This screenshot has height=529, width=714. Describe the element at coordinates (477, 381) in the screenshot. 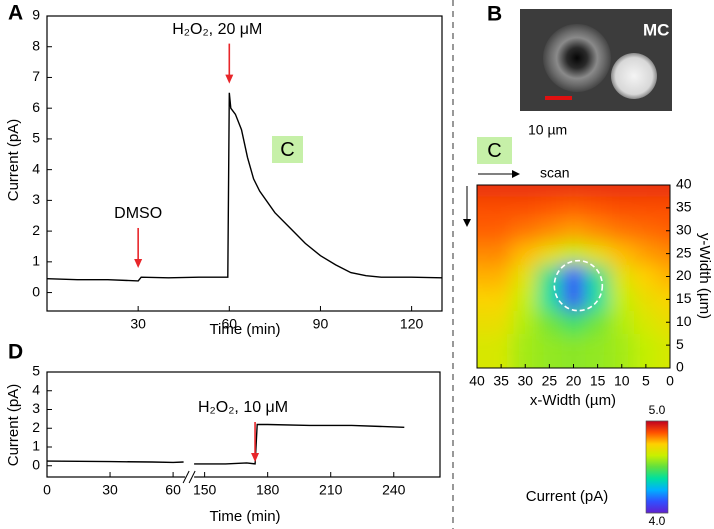

I see `x-tick-label: 40` at that location.